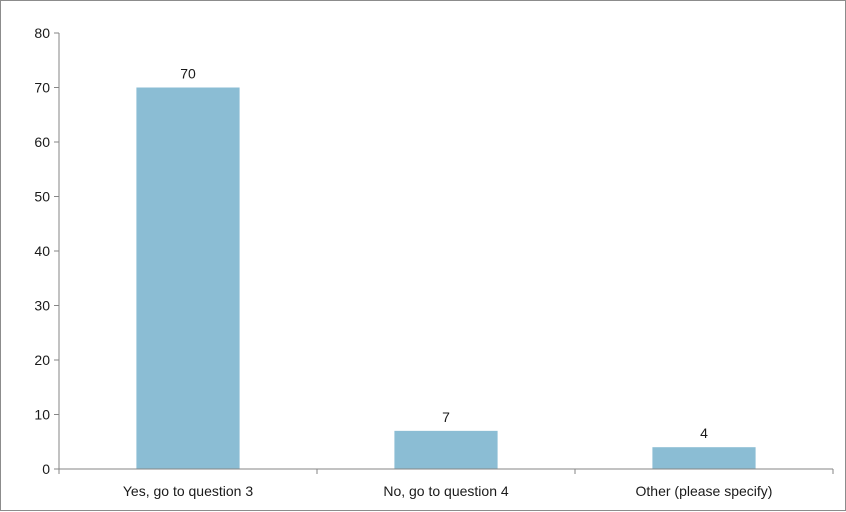  I want to click on y-tick-label: 60, so click(42, 142).